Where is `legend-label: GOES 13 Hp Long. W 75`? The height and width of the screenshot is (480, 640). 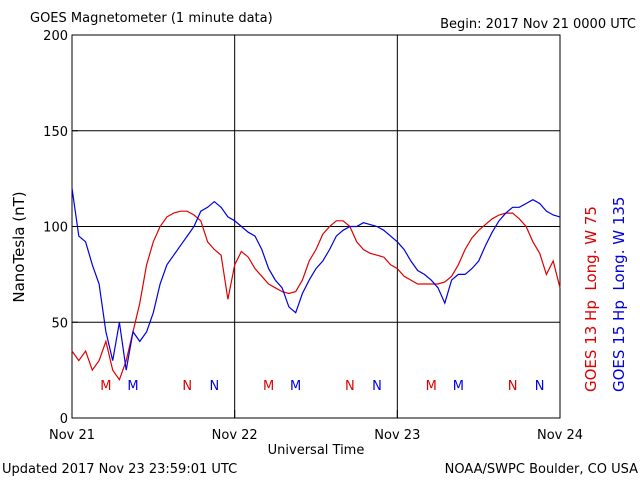
legend-label: GOES 13 Hp Long. W 75 is located at coordinates (591, 299).